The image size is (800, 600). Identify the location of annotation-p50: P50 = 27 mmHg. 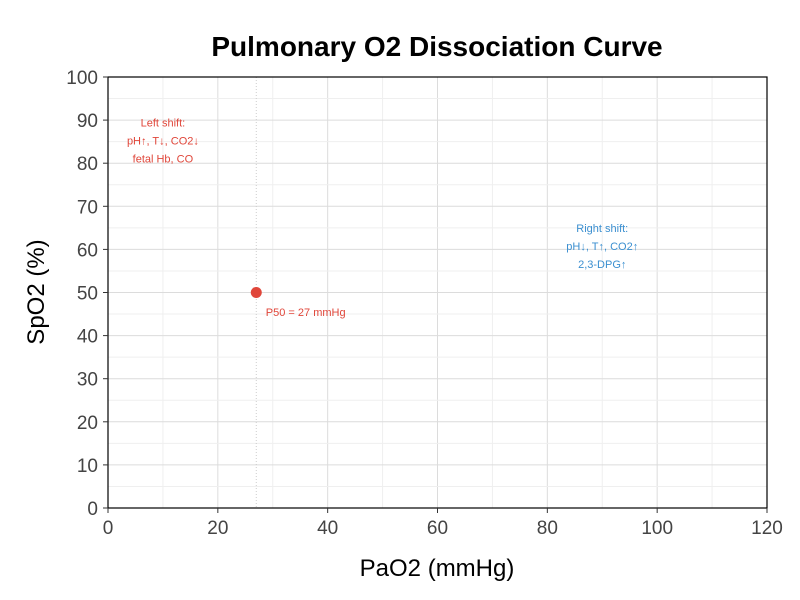
(306, 313).